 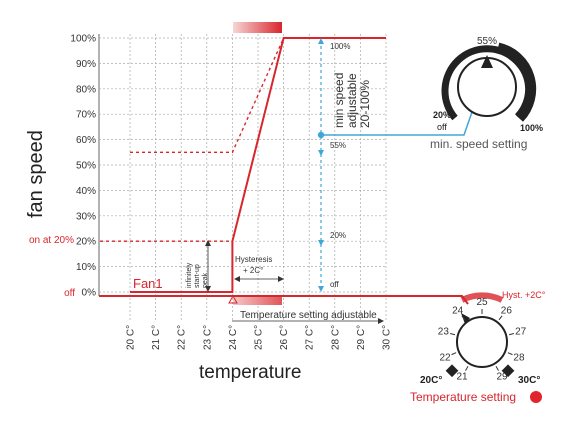 What do you see at coordinates (338, 235) in the screenshot?
I see `blue-label-20: 20%` at bounding box center [338, 235].